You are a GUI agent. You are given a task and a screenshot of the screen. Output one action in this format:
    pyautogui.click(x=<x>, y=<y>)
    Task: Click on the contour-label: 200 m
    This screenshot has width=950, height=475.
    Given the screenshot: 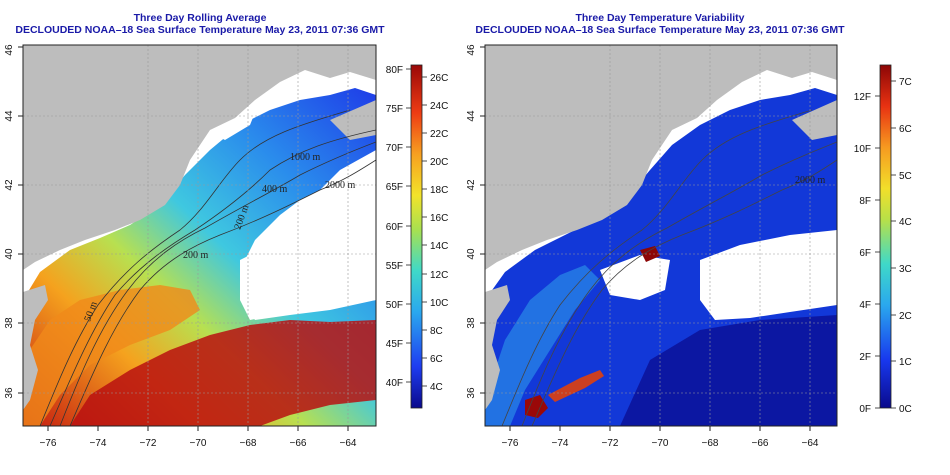 What is the action you would take?
    pyautogui.click(x=196, y=255)
    